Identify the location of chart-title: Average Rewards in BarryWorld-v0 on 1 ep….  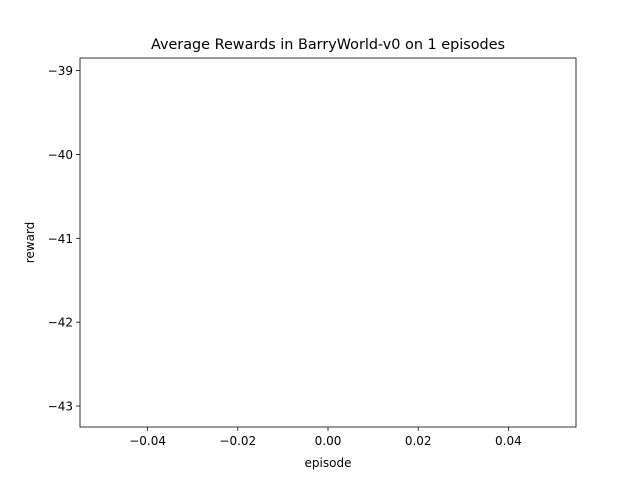
(328, 45).